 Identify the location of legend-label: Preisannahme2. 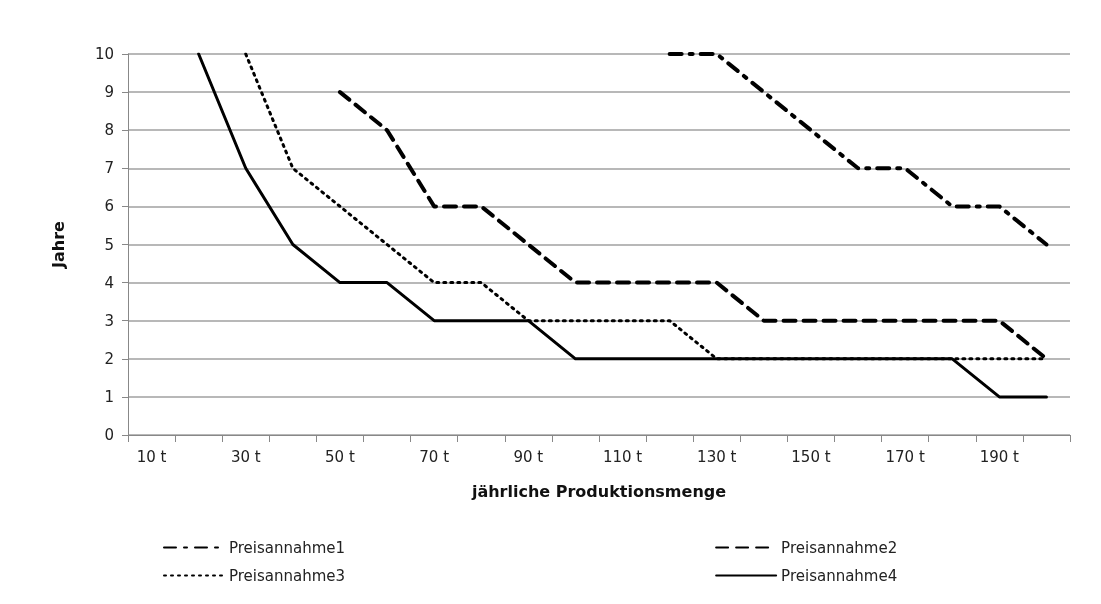
(839, 547).